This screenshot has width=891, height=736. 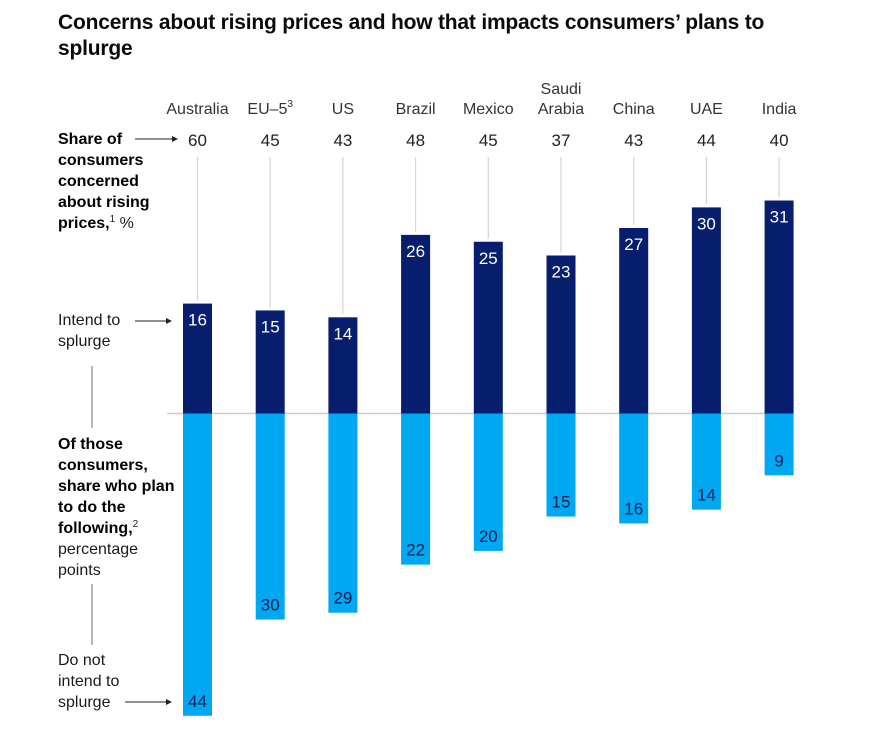 What do you see at coordinates (416, 109) in the screenshot?
I see `category-label: Brazil` at bounding box center [416, 109].